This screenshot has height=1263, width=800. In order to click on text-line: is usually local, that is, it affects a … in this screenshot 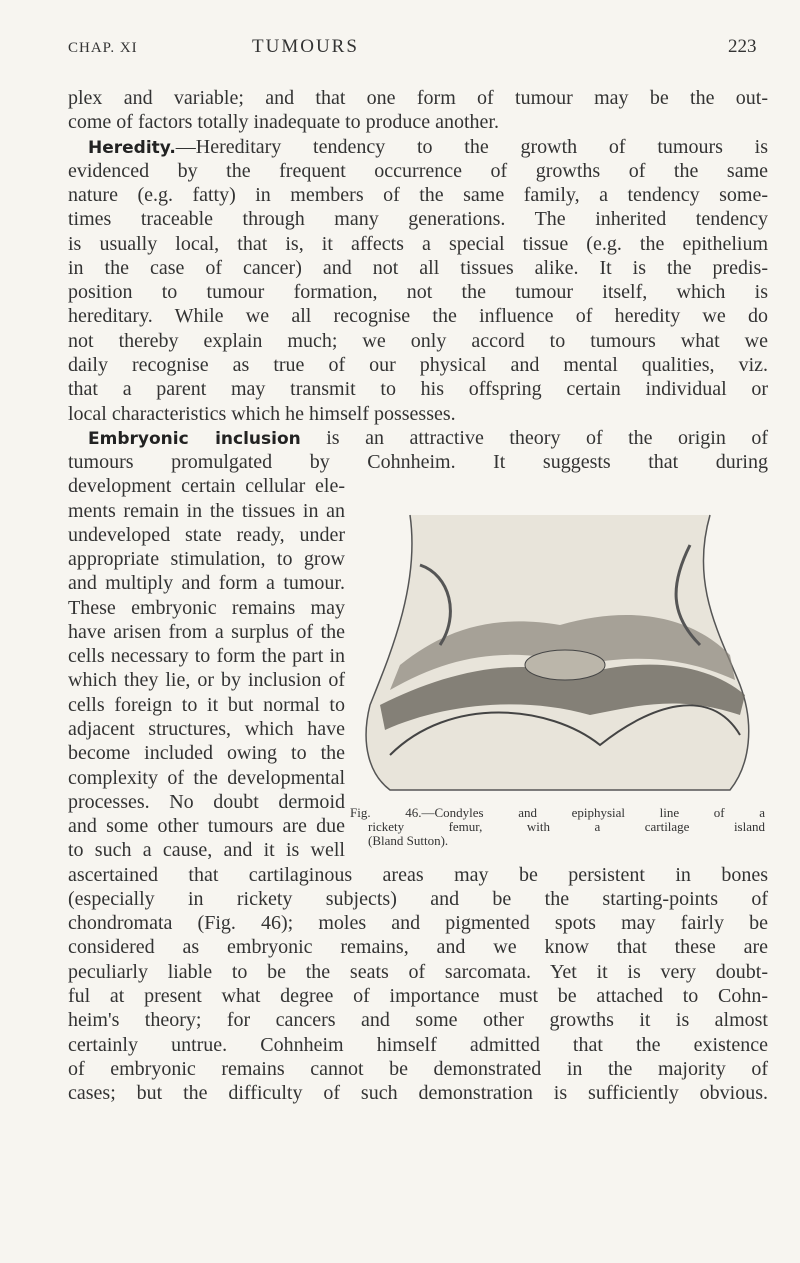, I will do `click(418, 244)`.